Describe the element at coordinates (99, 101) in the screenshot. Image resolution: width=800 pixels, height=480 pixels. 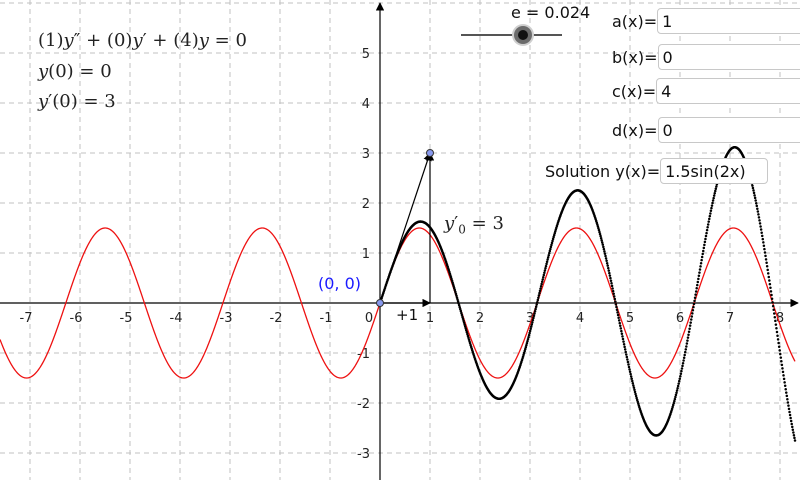
I see `initial-condition-dy-value: = 3` at that location.